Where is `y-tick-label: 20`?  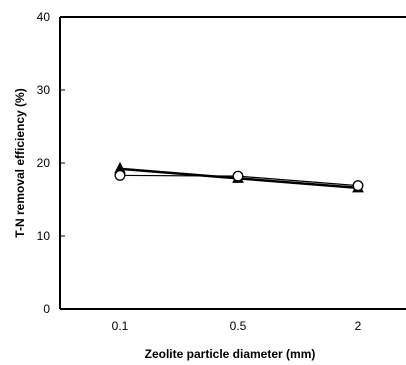 y-tick-label: 20 is located at coordinates (44, 163).